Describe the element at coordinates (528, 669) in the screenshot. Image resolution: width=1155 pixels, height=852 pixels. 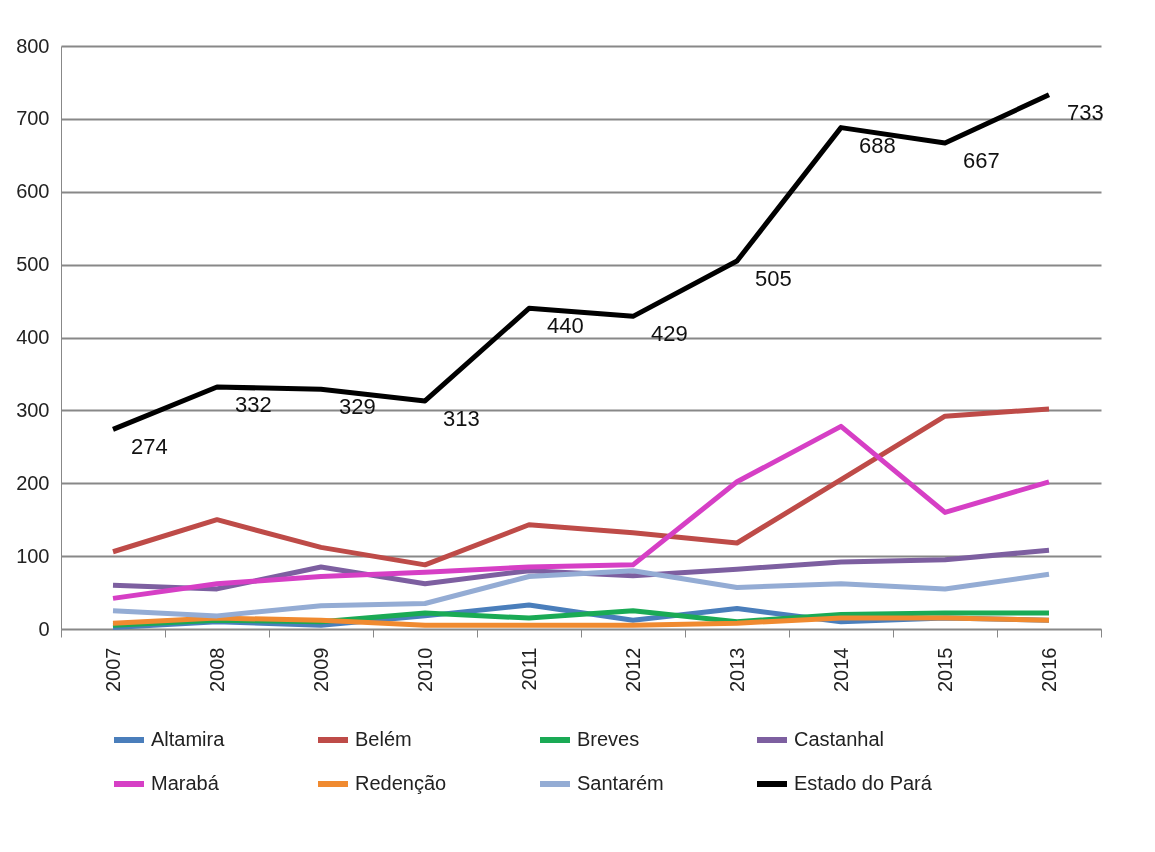
I see `x-tick-label: 2011` at that location.